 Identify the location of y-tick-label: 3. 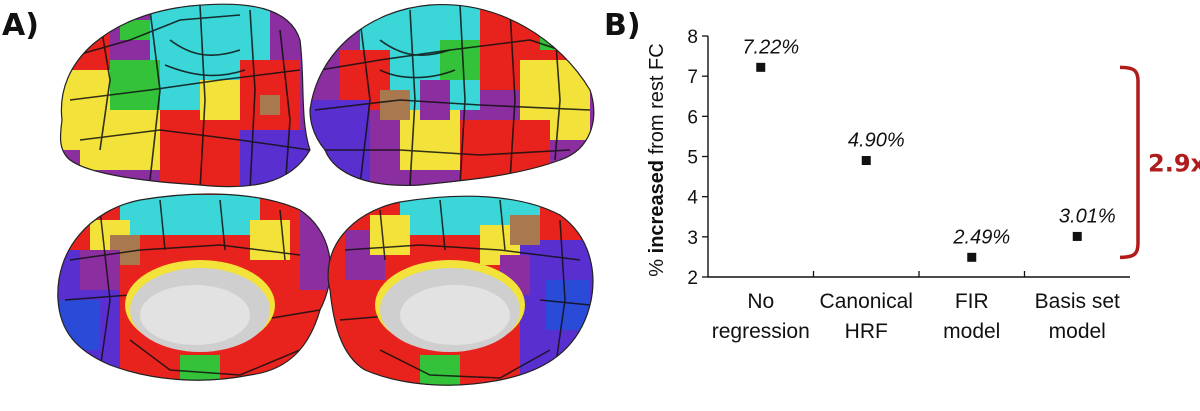
(692, 238).